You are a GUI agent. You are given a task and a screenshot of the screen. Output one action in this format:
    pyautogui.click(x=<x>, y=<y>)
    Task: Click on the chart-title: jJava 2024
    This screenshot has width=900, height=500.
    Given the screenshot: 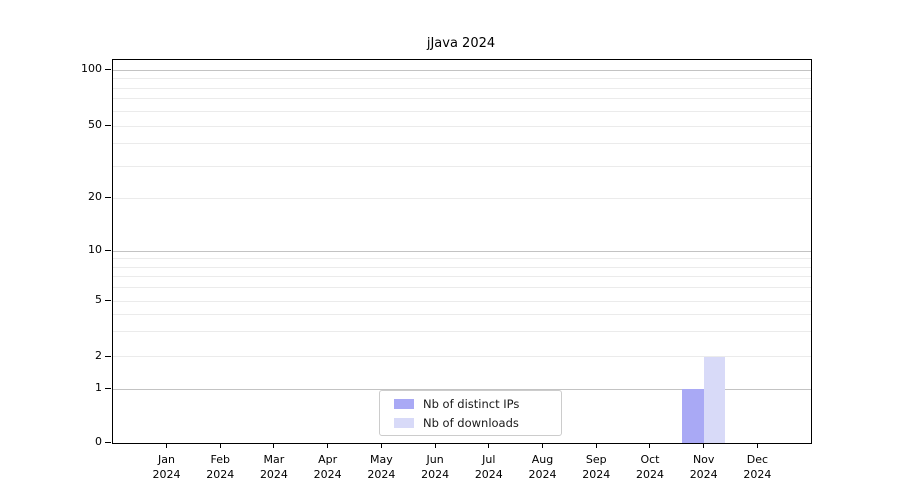 What is the action you would take?
    pyautogui.click(x=461, y=43)
    